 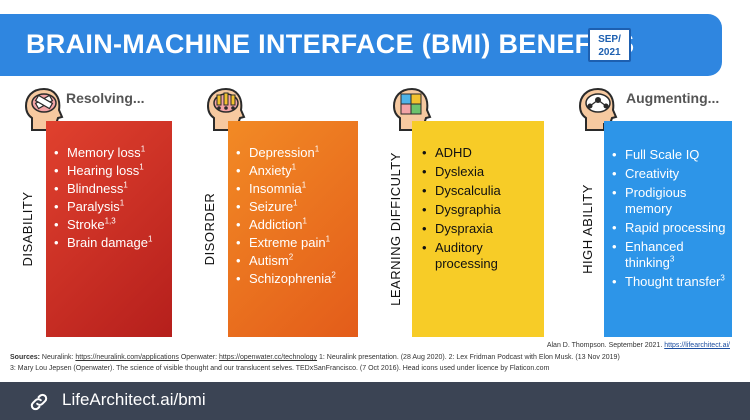 I want to click on list-item: Stroke1,3, so click(x=110, y=225).